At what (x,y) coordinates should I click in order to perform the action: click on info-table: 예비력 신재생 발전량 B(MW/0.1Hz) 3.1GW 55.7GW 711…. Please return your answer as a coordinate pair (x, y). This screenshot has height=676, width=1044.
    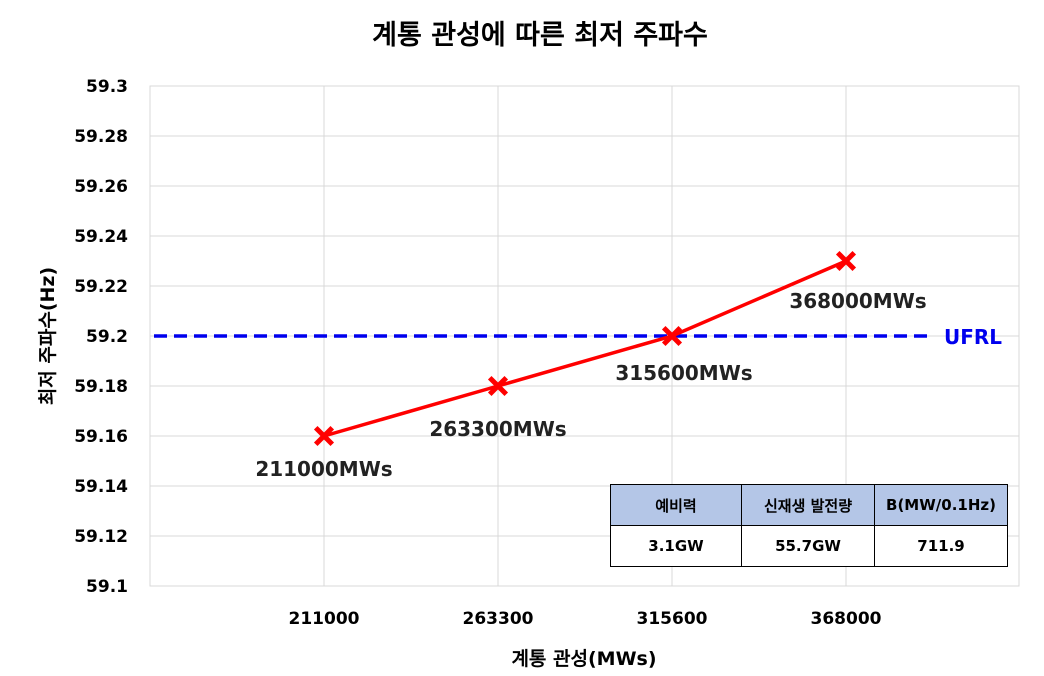
    Looking at the image, I should click on (809, 525).